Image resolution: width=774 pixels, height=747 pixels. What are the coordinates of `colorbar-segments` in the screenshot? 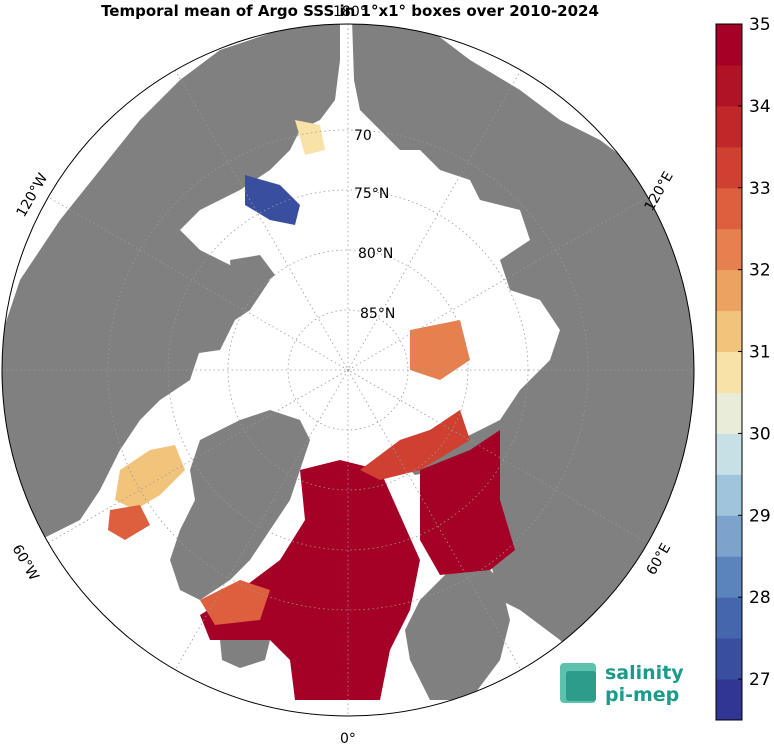 It's located at (729, 372).